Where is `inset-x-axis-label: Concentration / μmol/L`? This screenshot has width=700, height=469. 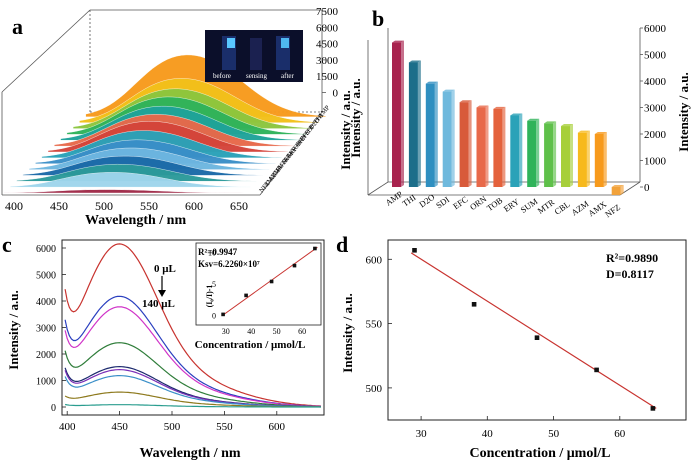 inset-x-axis-label: Concentration / μmol/L is located at coordinates (250, 345).